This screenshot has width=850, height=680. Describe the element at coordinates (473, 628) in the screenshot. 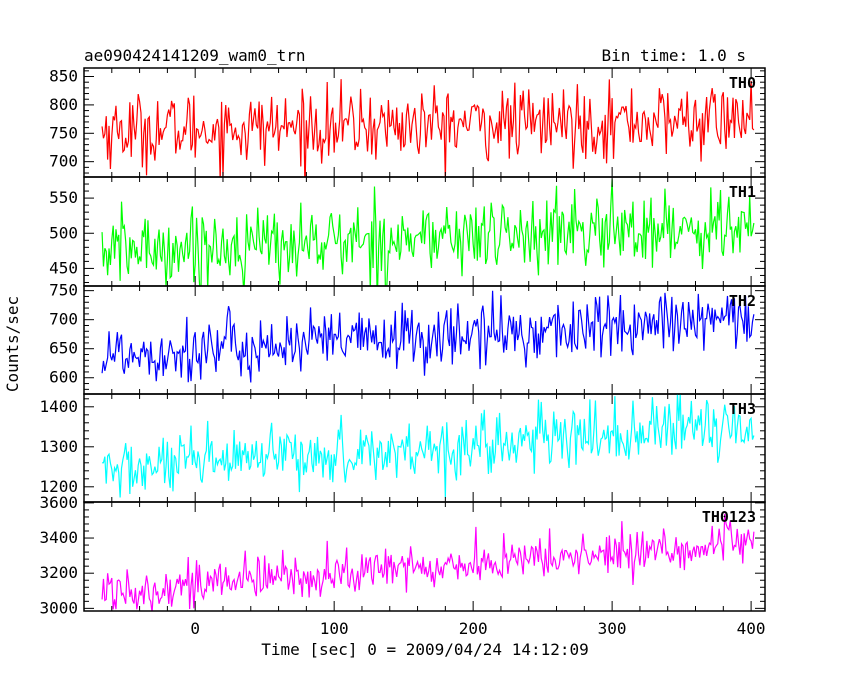

I see `x-tick-label: 200` at that location.